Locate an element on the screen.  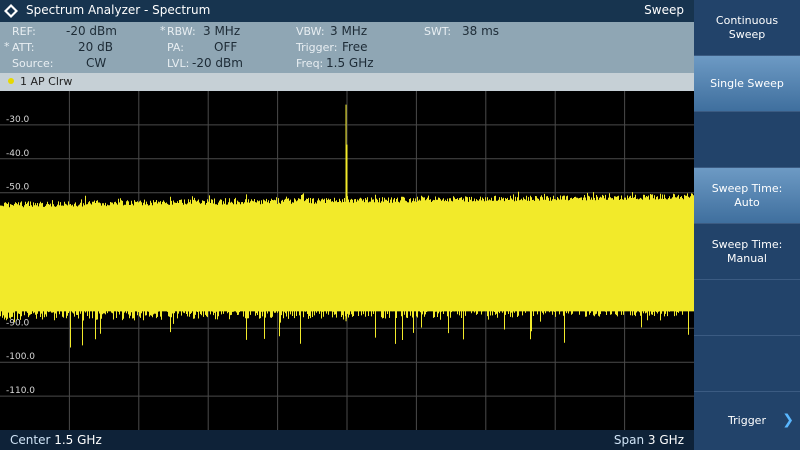
softkey-label: Sweep Time: Auto is located at coordinates (747, 195).